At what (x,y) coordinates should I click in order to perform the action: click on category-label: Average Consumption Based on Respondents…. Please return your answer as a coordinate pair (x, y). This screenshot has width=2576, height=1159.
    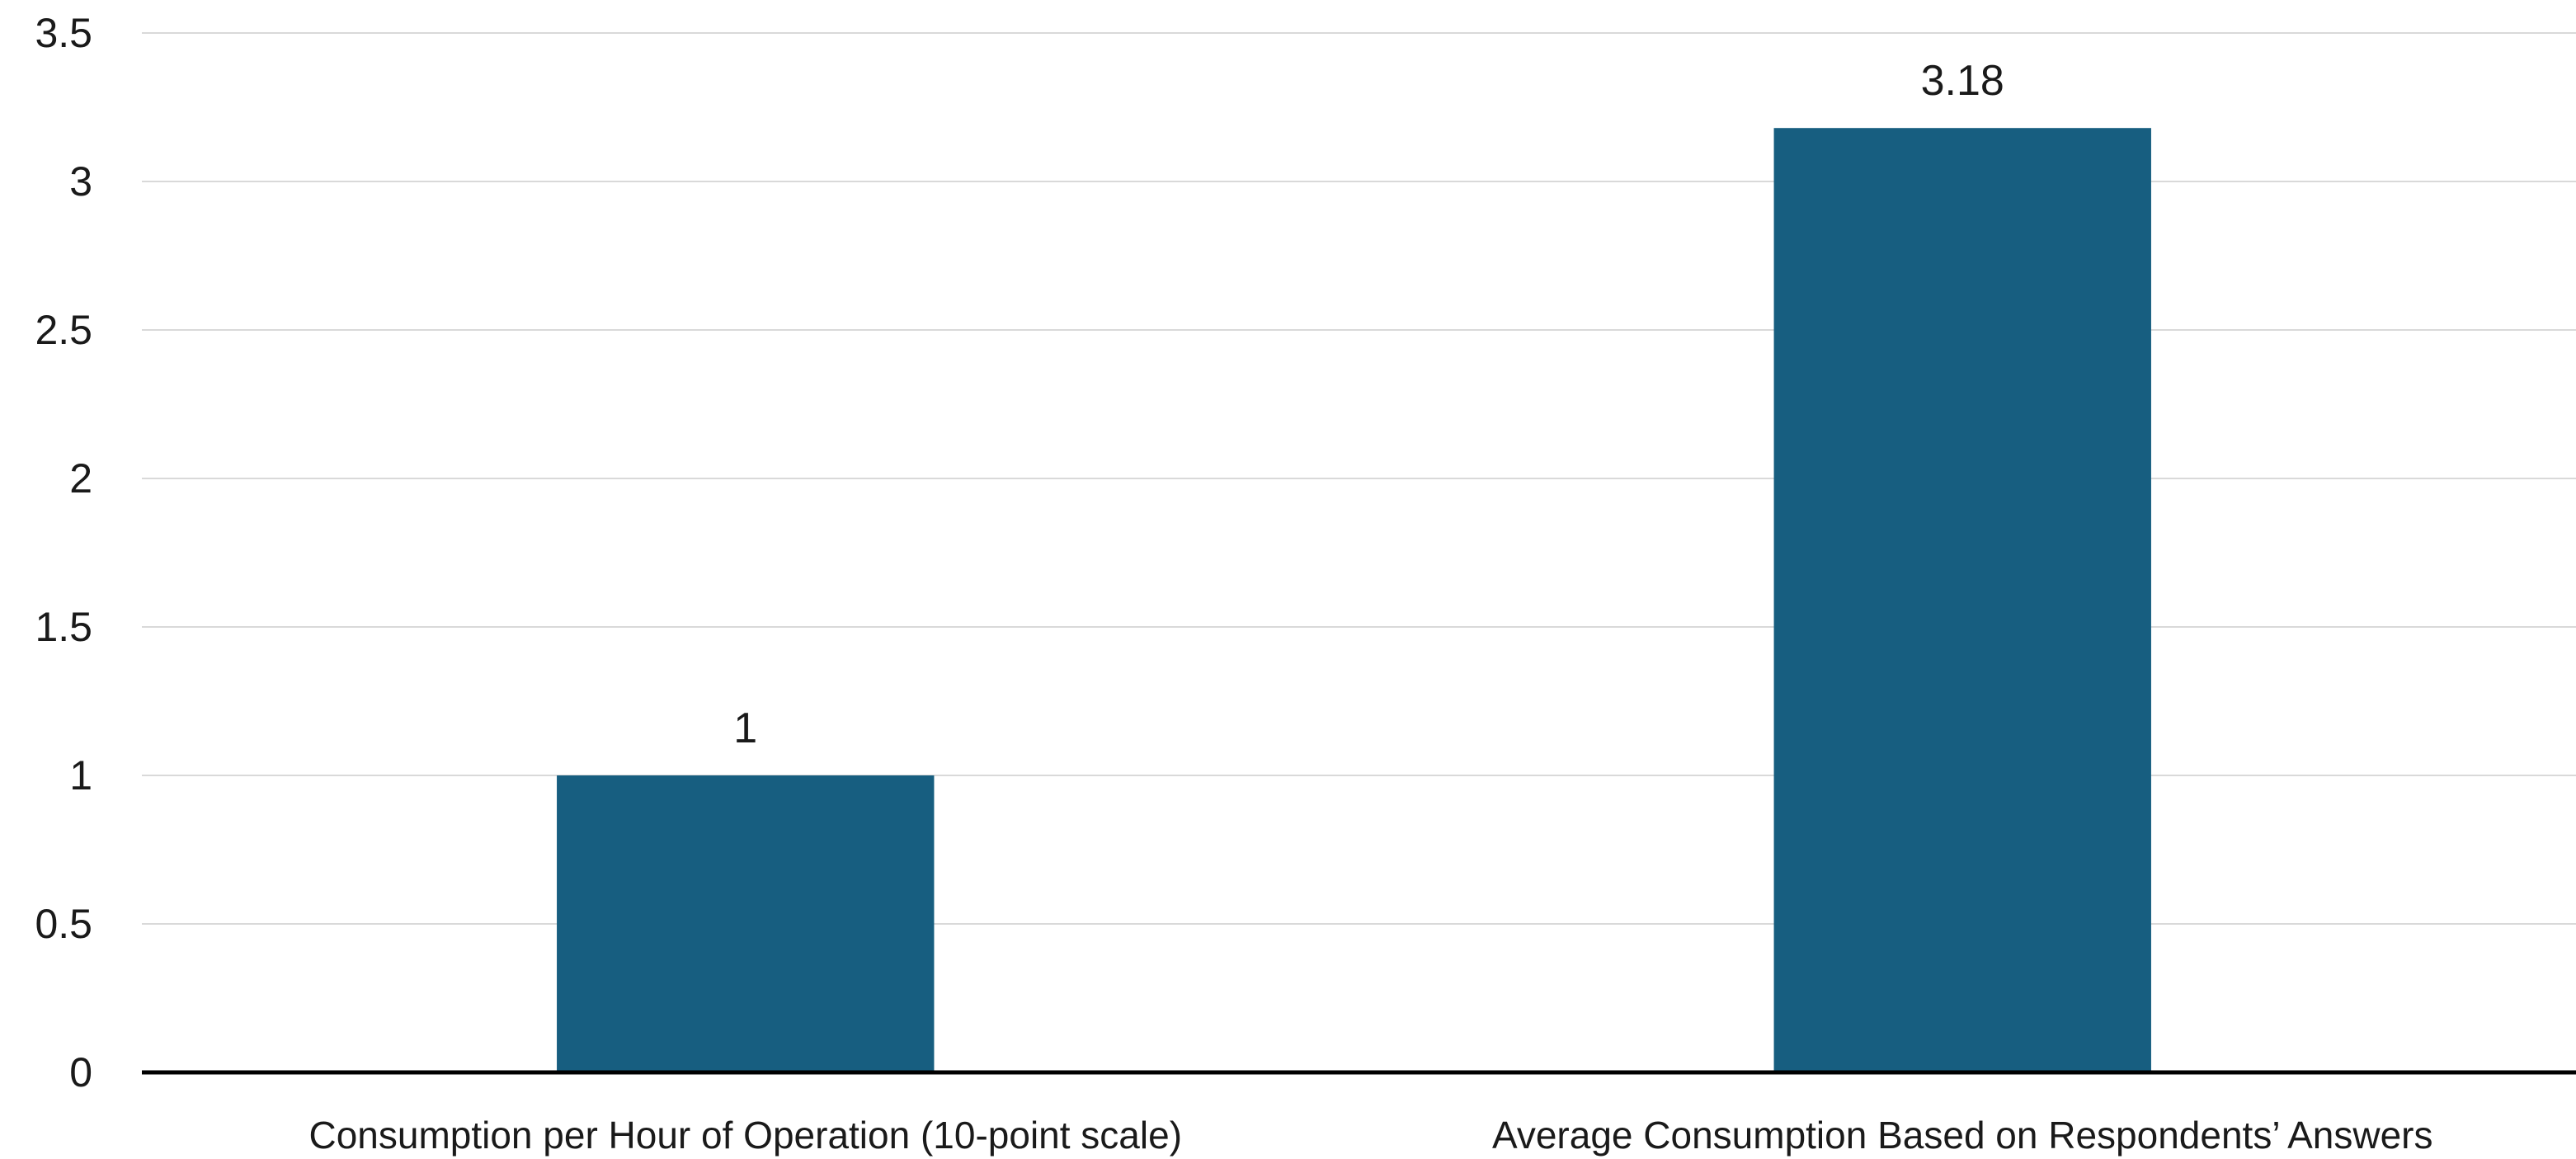
    Looking at the image, I should click on (1962, 1135).